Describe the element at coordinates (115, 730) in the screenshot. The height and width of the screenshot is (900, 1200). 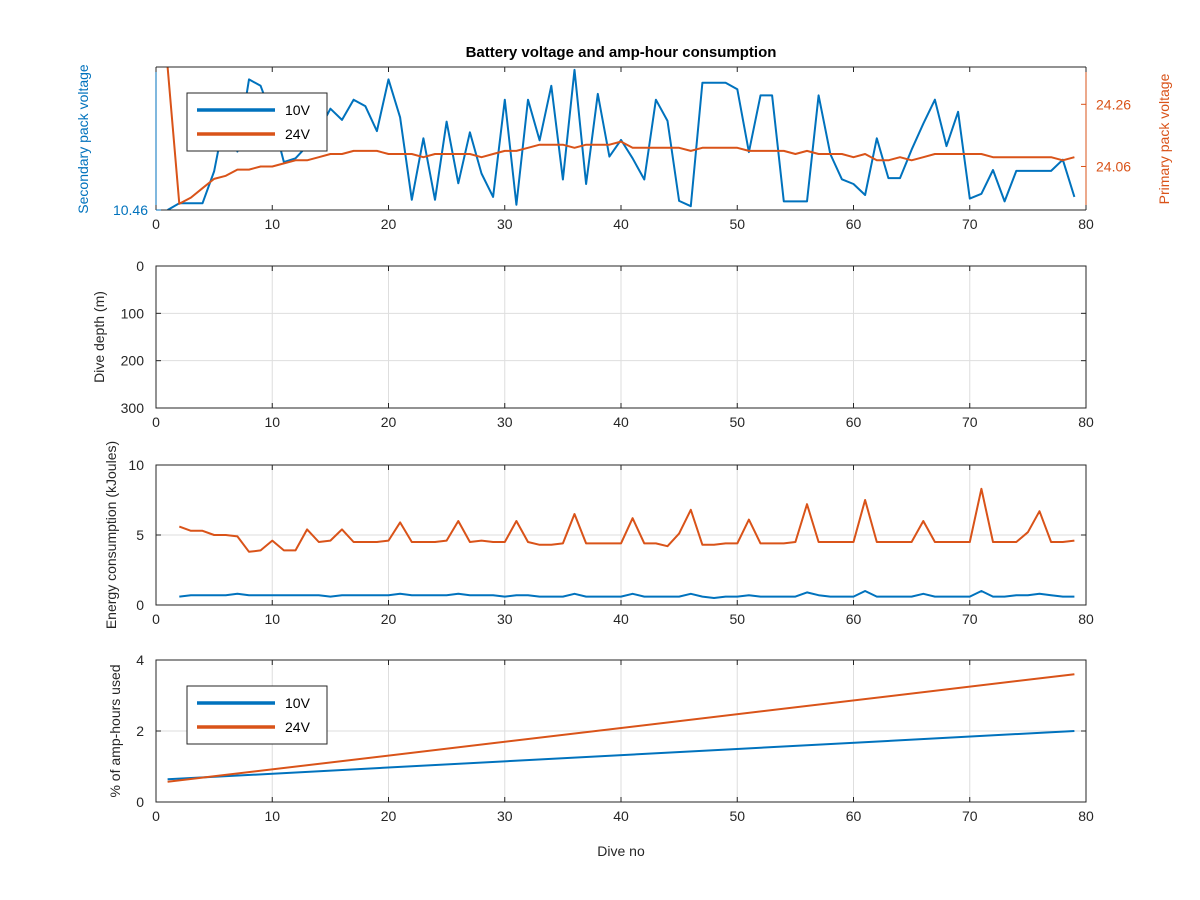
I see `y-axis-label: % of amp-hours used` at that location.